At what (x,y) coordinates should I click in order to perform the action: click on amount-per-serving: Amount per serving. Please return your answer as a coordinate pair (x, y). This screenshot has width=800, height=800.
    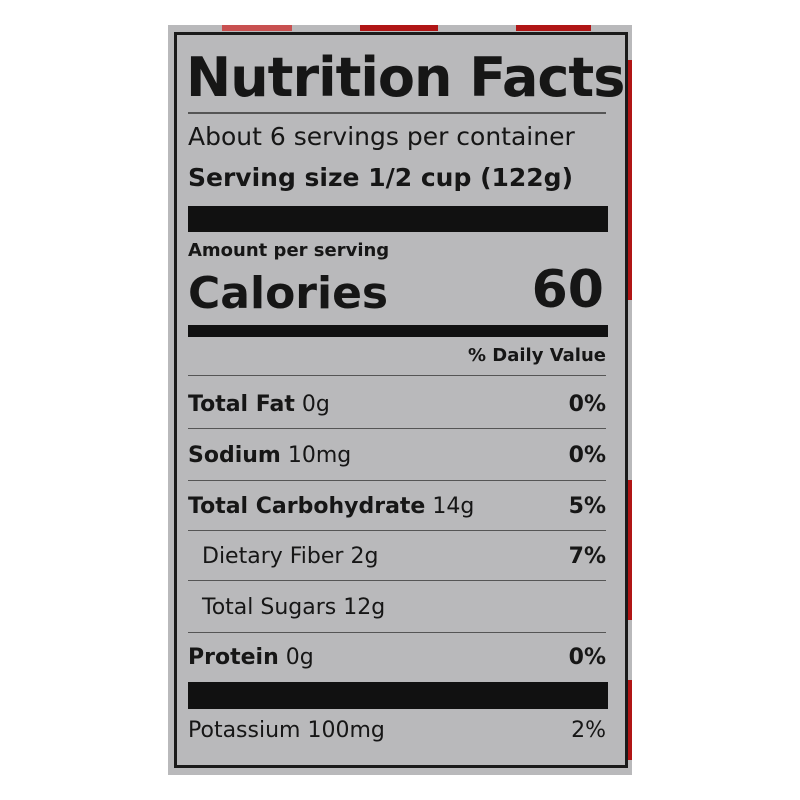
    Looking at the image, I should click on (289, 250).